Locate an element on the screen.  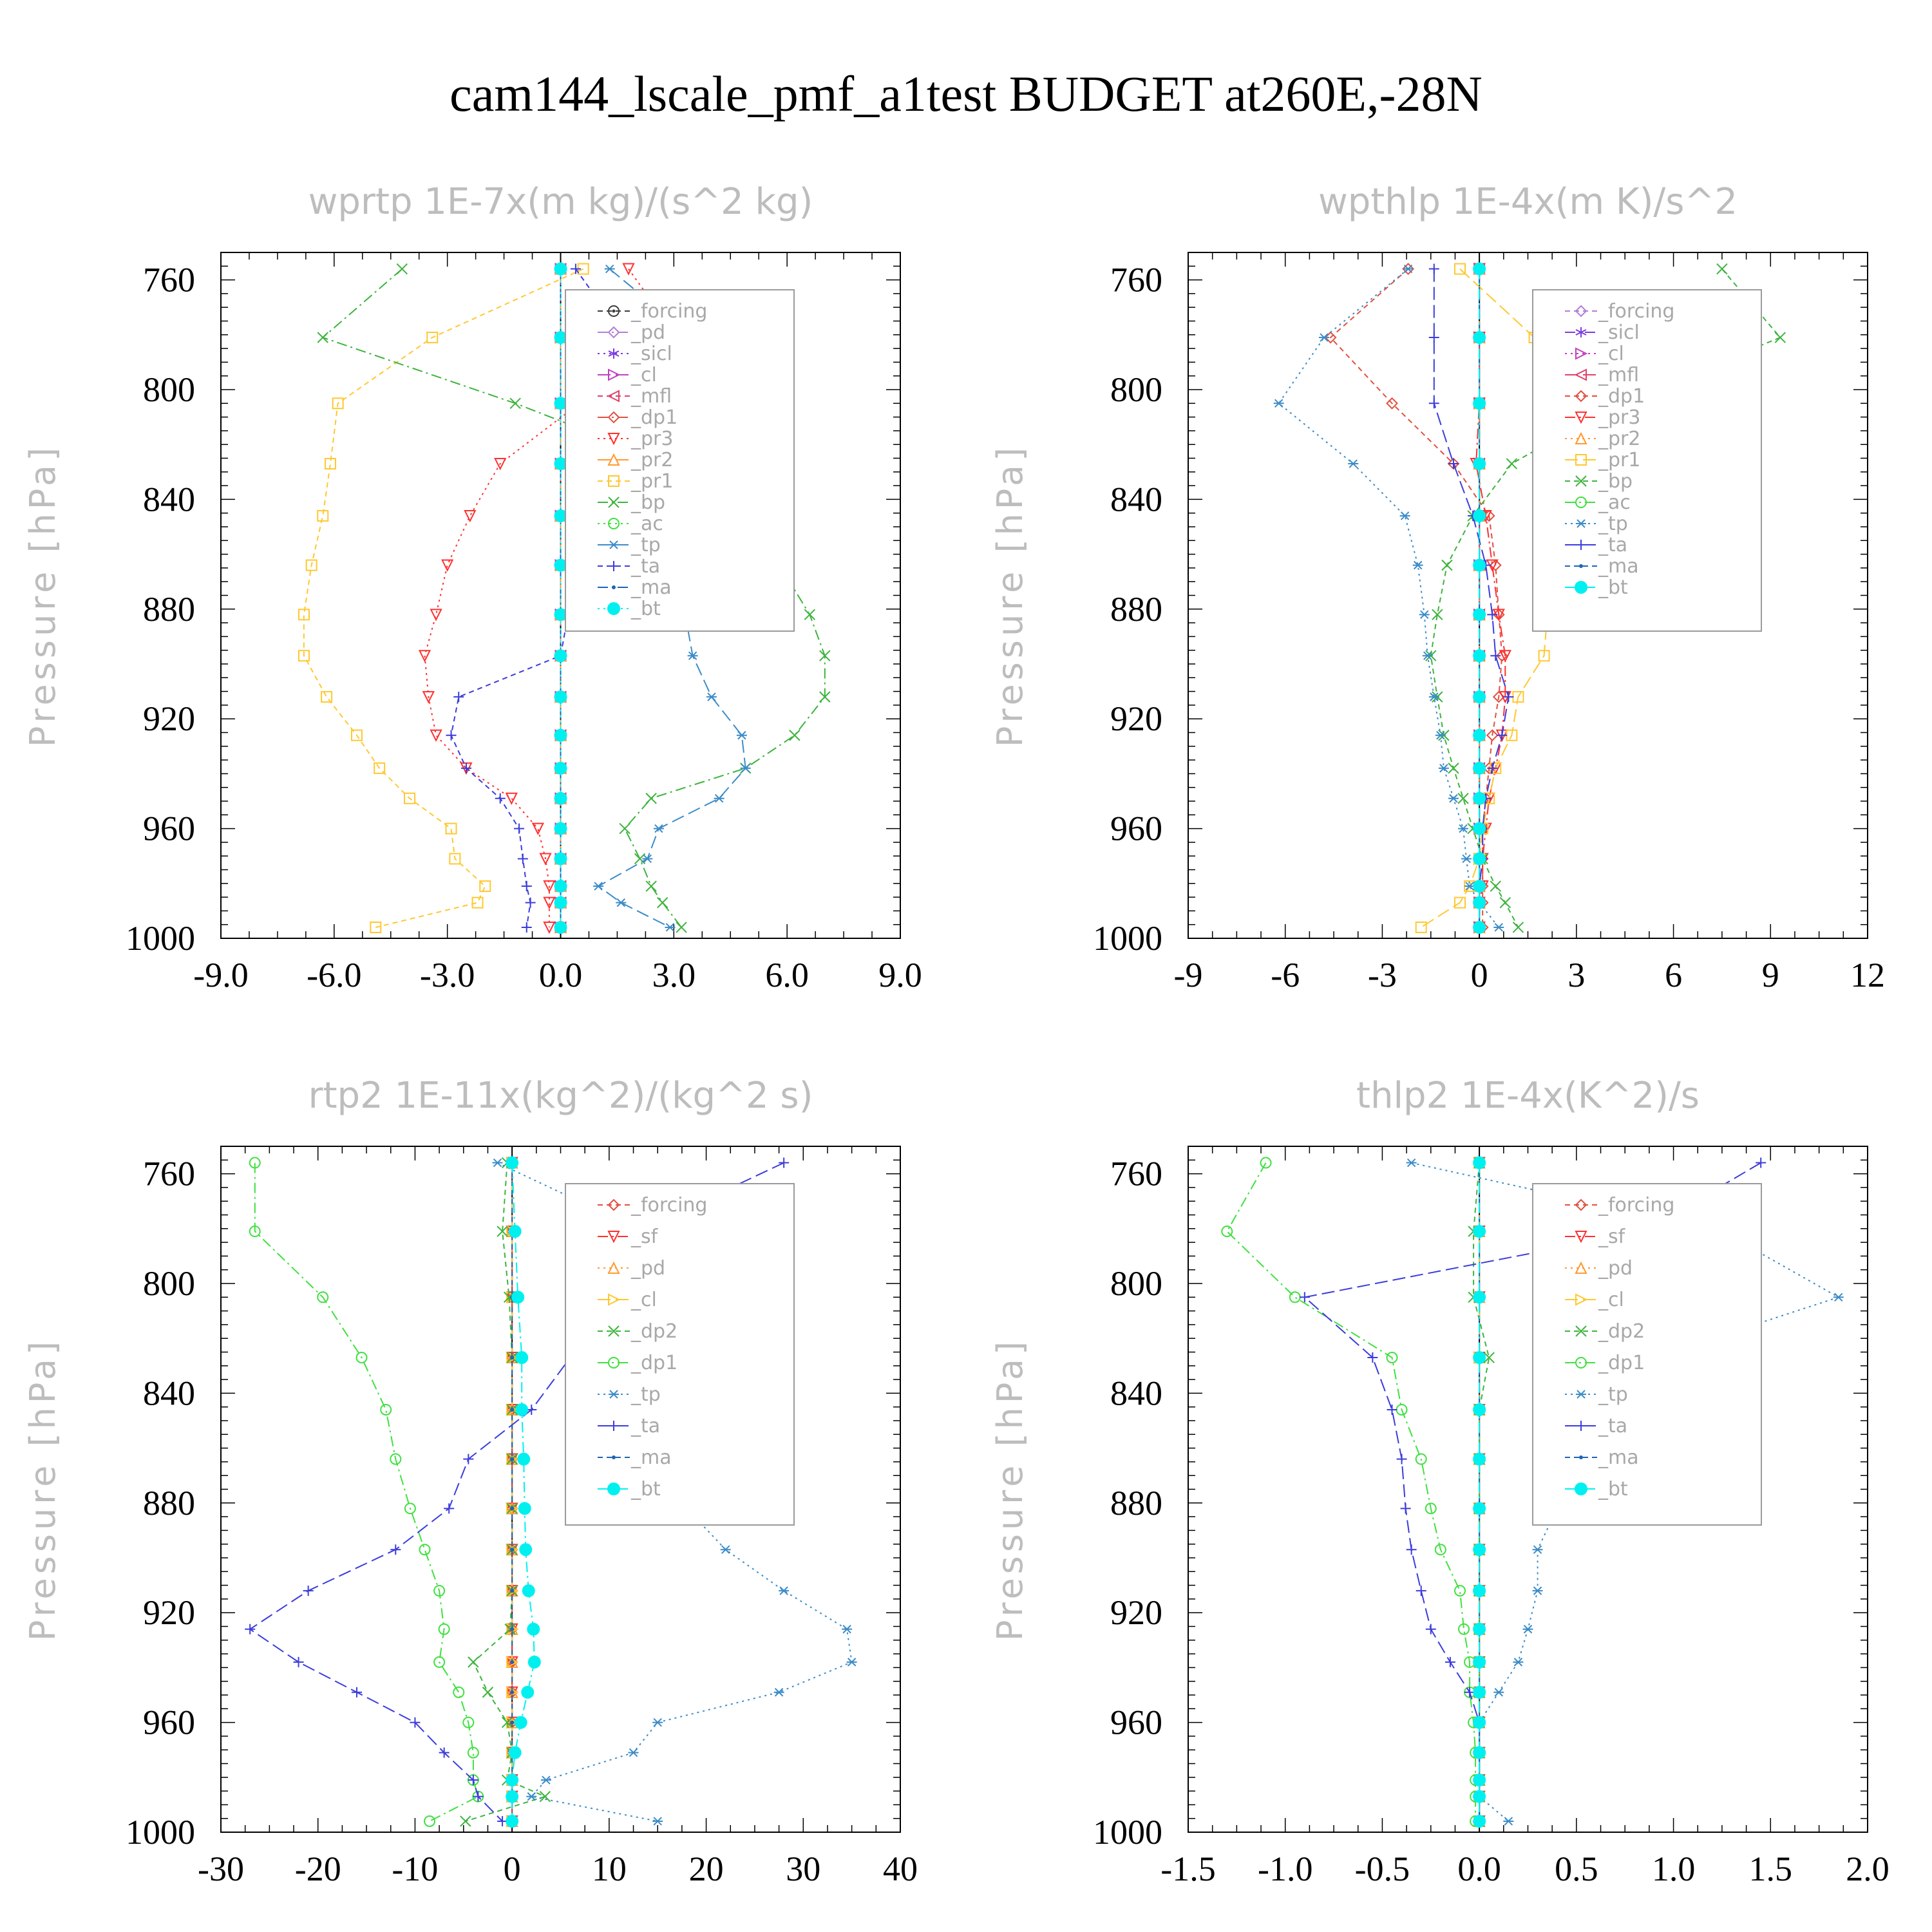
x-tick-label: 2.0 is located at coordinates (1867, 1869).